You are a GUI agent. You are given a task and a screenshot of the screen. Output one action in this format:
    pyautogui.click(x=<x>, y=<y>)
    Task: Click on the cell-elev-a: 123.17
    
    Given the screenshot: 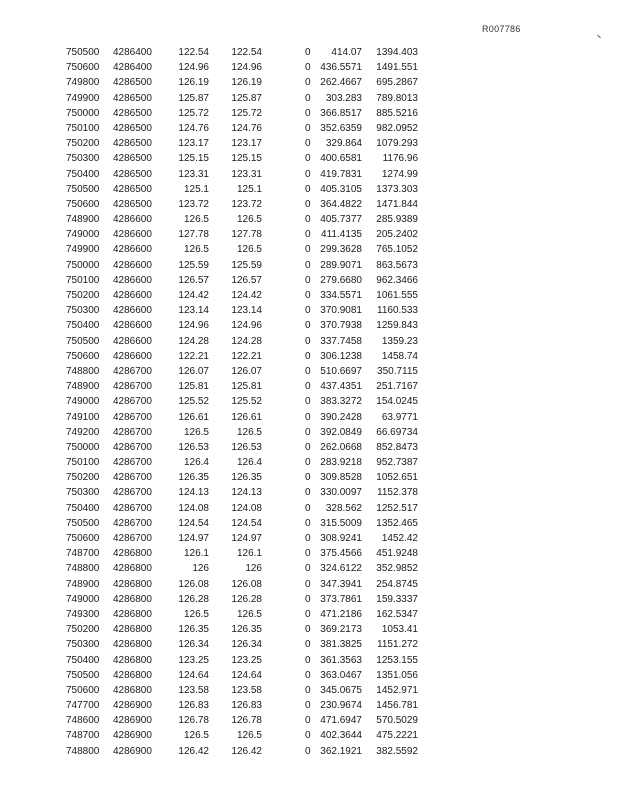 What is the action you would take?
    pyautogui.click(x=193, y=144)
    